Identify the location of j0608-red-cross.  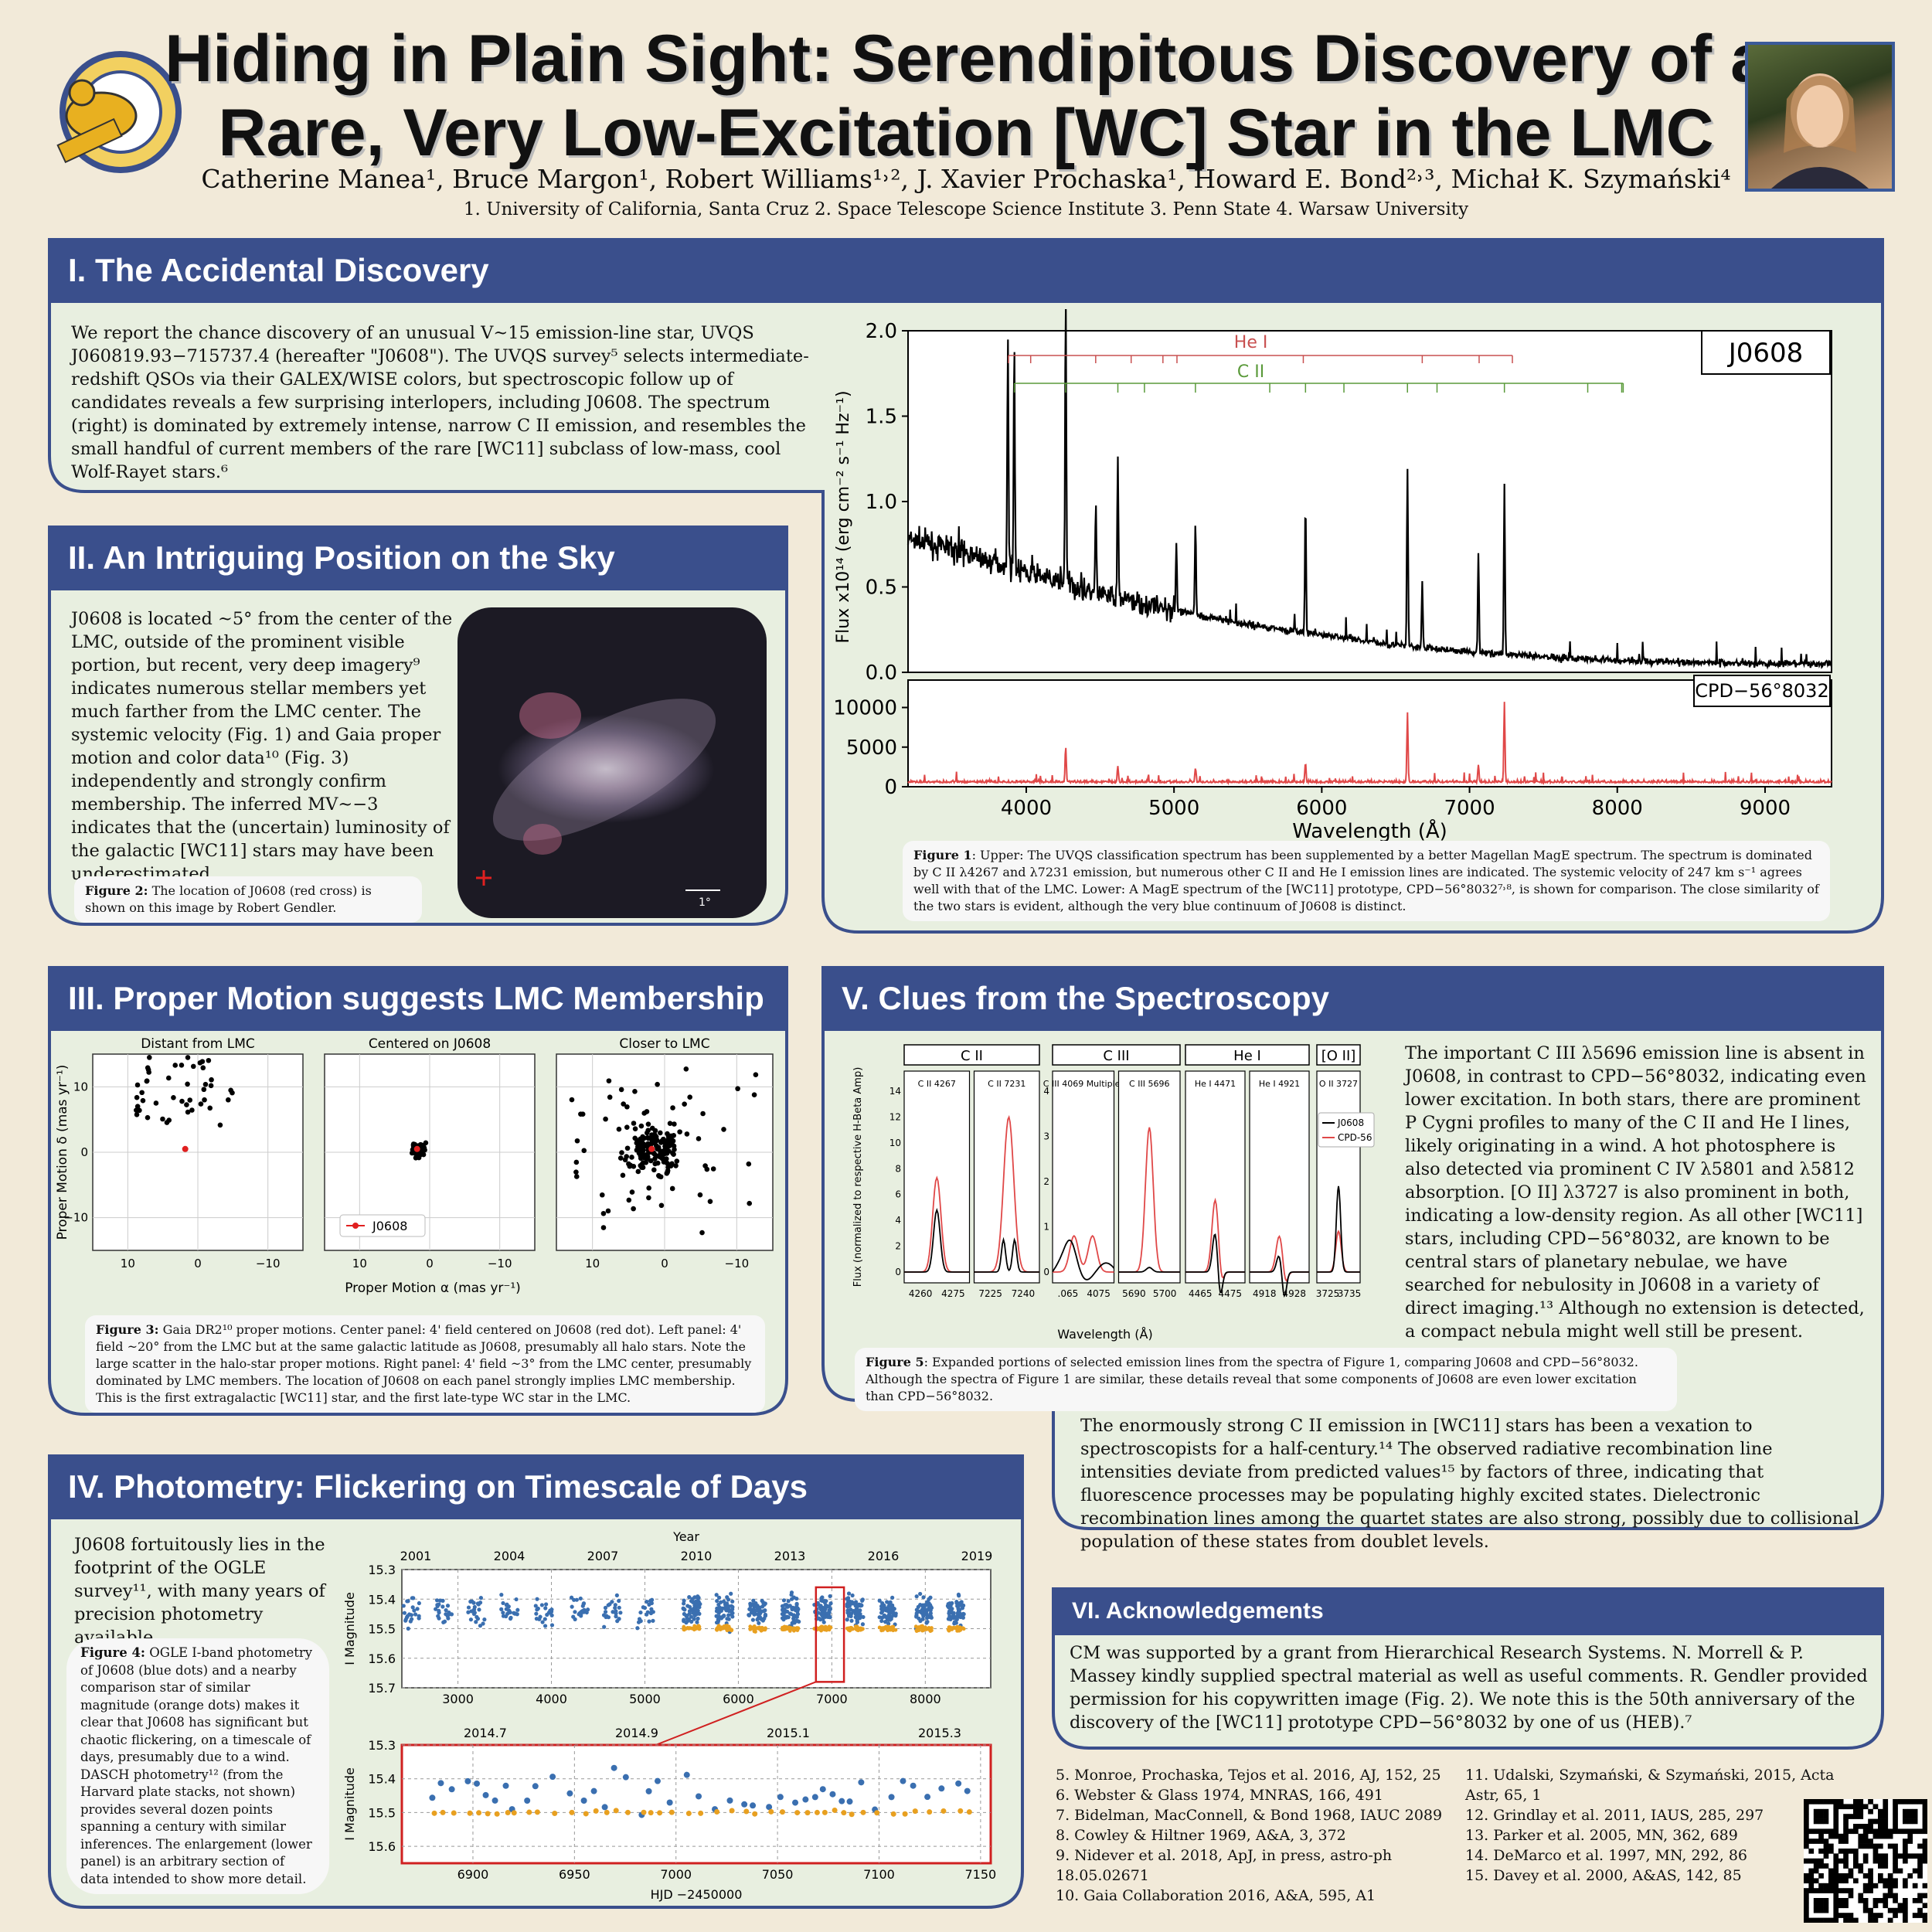
(484, 878).